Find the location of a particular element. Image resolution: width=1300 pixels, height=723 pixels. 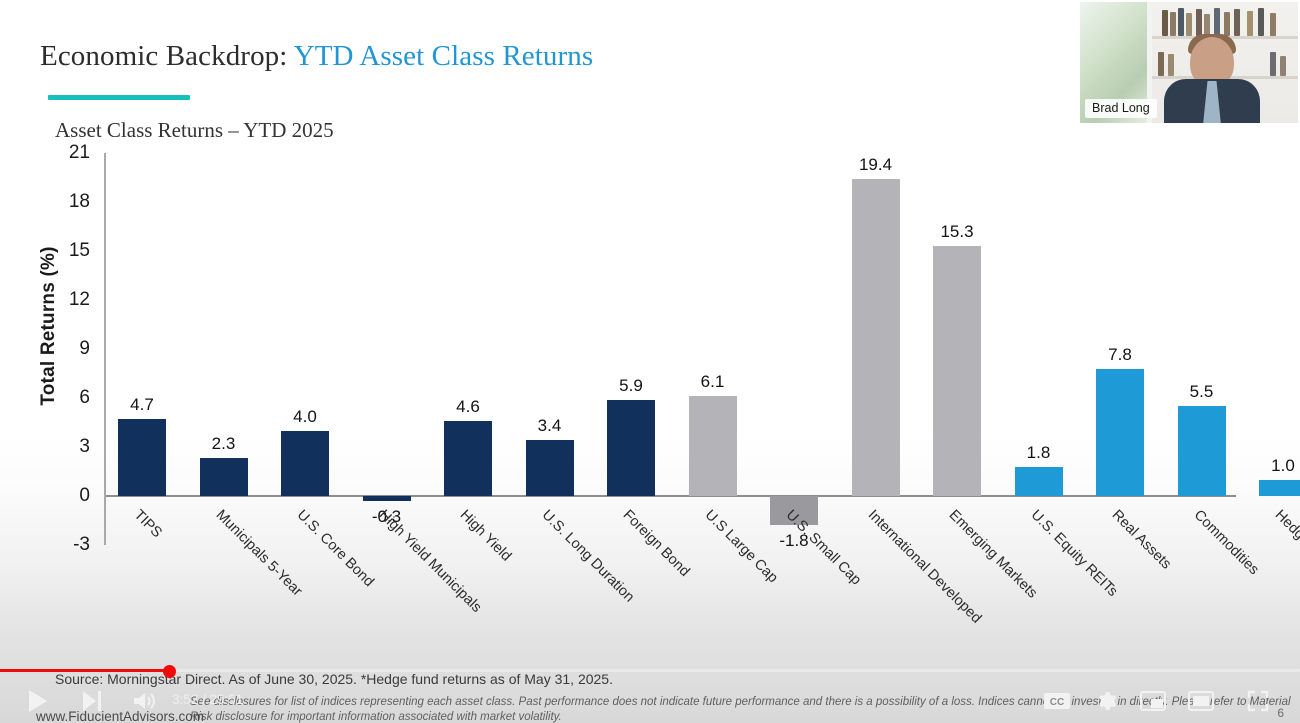

bar-column: 4.7 TIPS is located at coordinates (142, 350).